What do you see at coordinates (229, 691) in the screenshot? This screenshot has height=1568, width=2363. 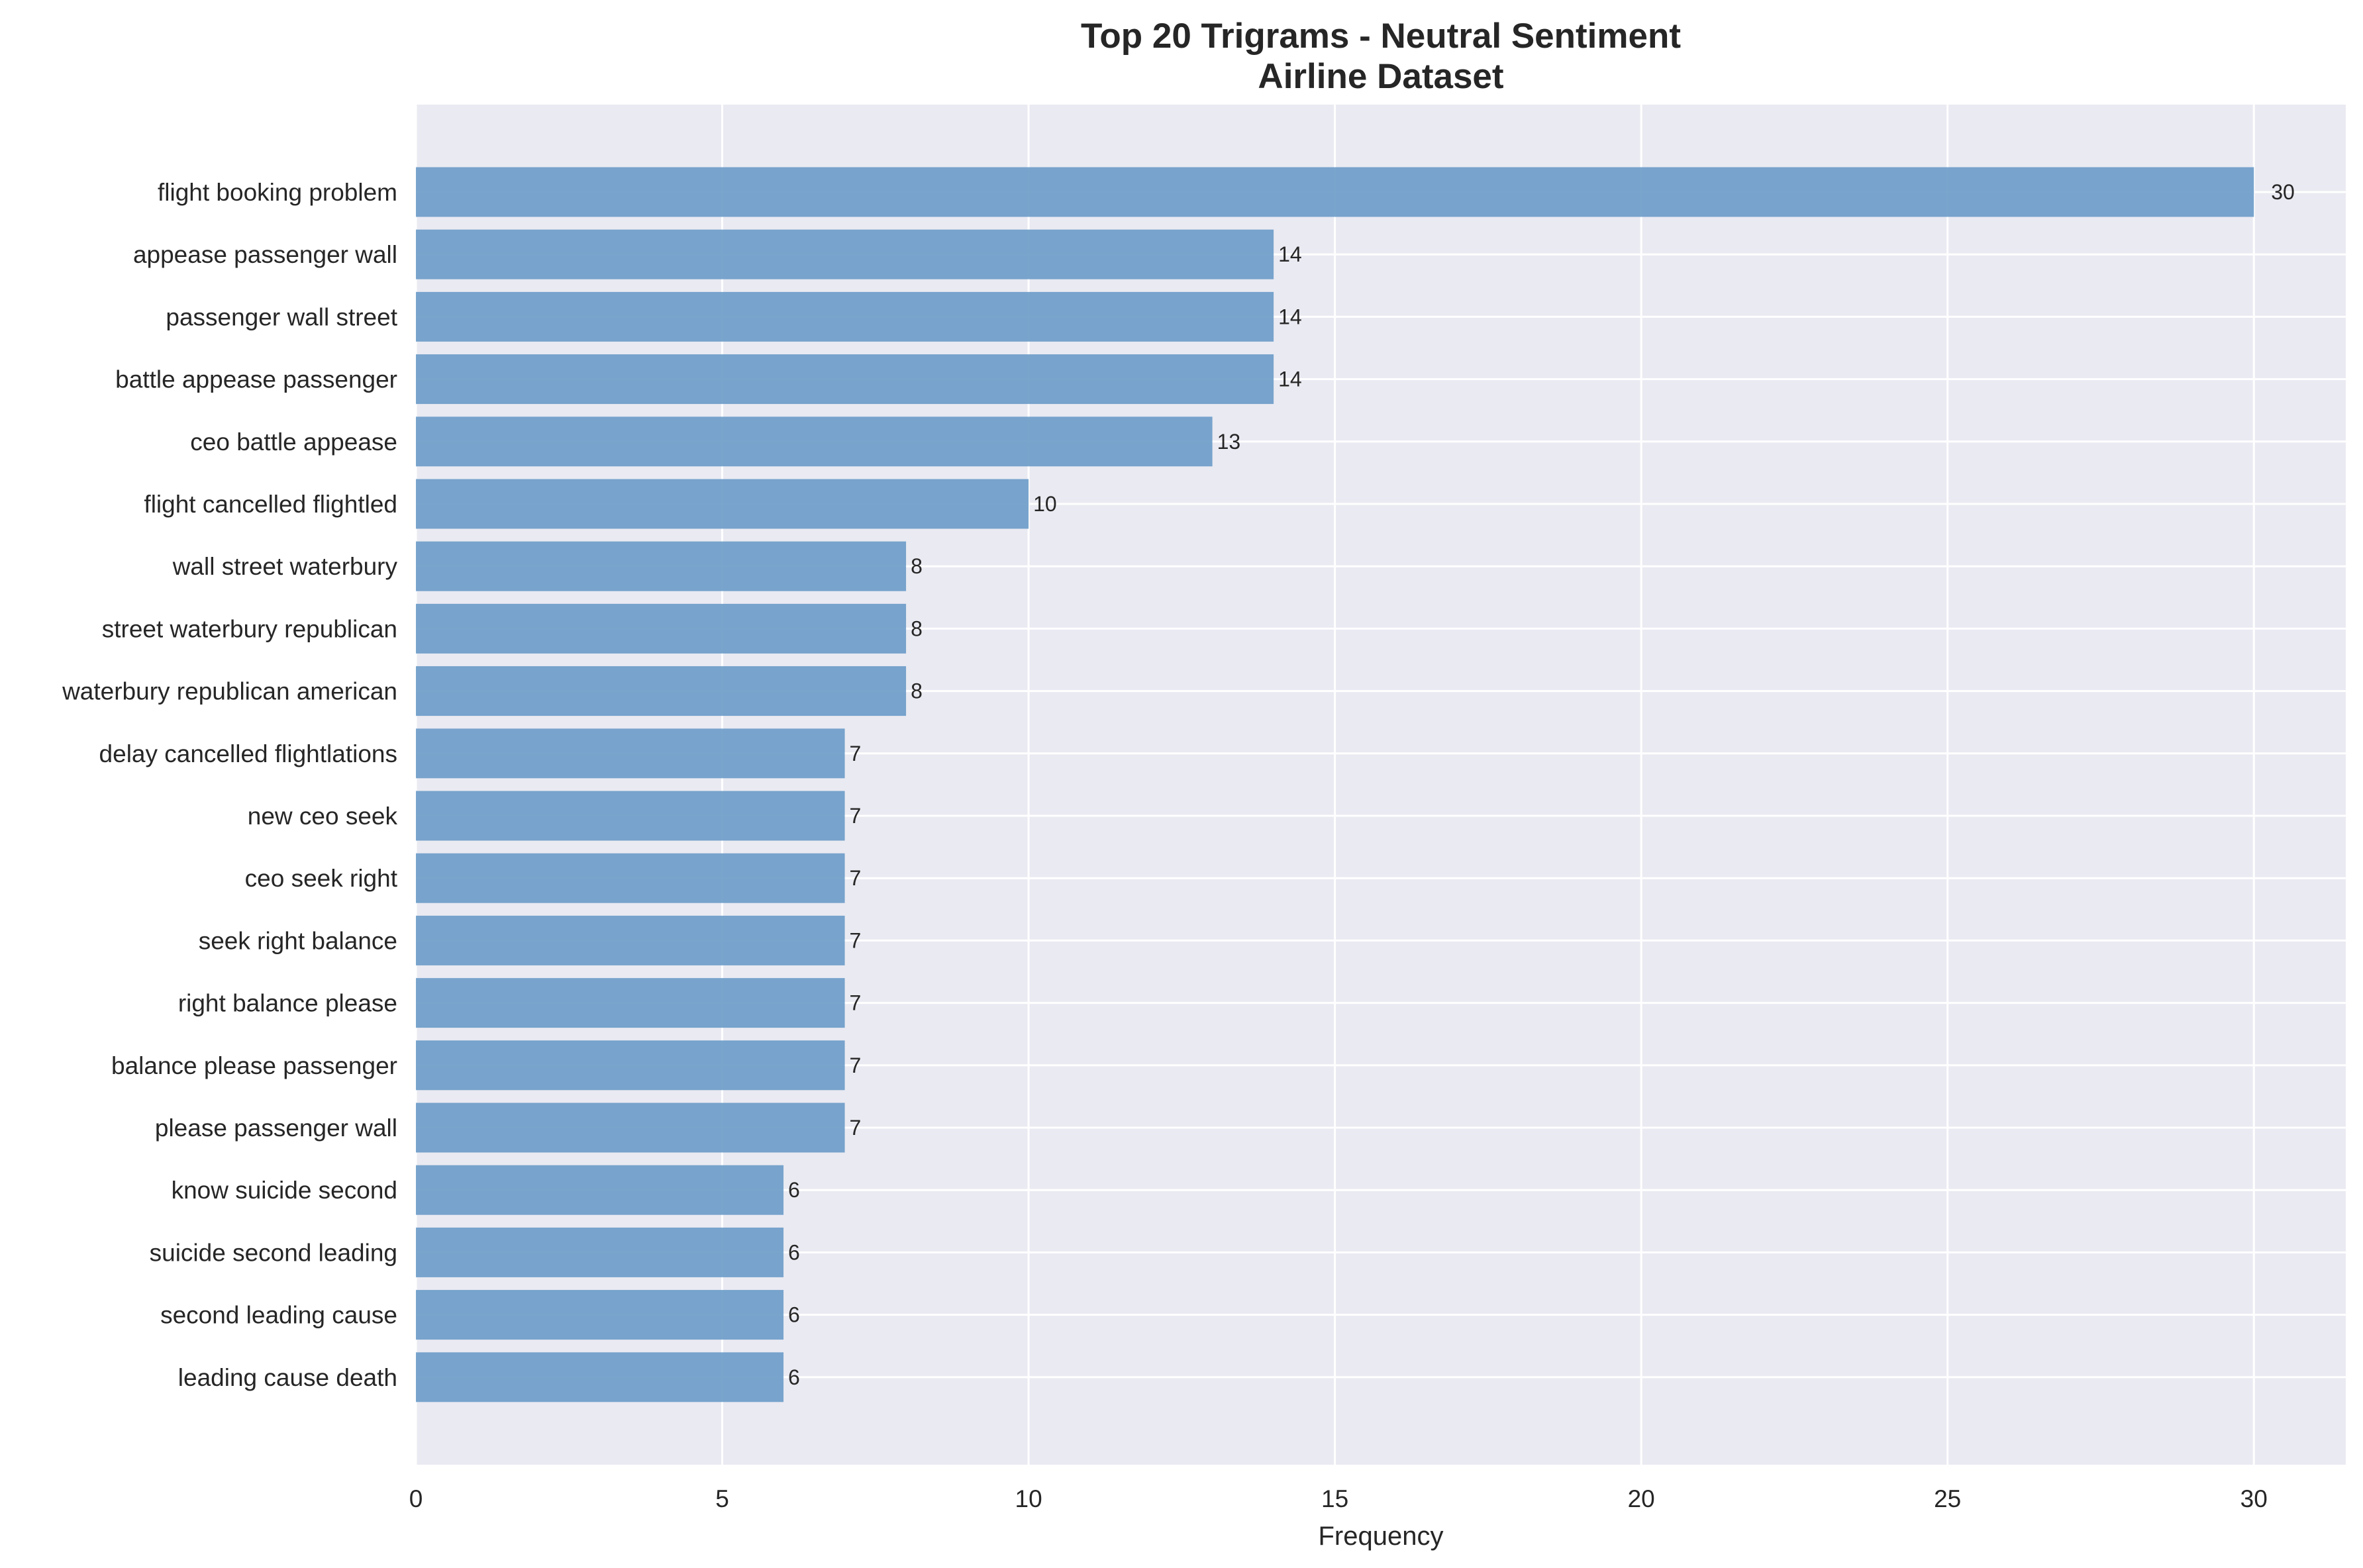 I see `y-tick-label: waterbury republican american` at bounding box center [229, 691].